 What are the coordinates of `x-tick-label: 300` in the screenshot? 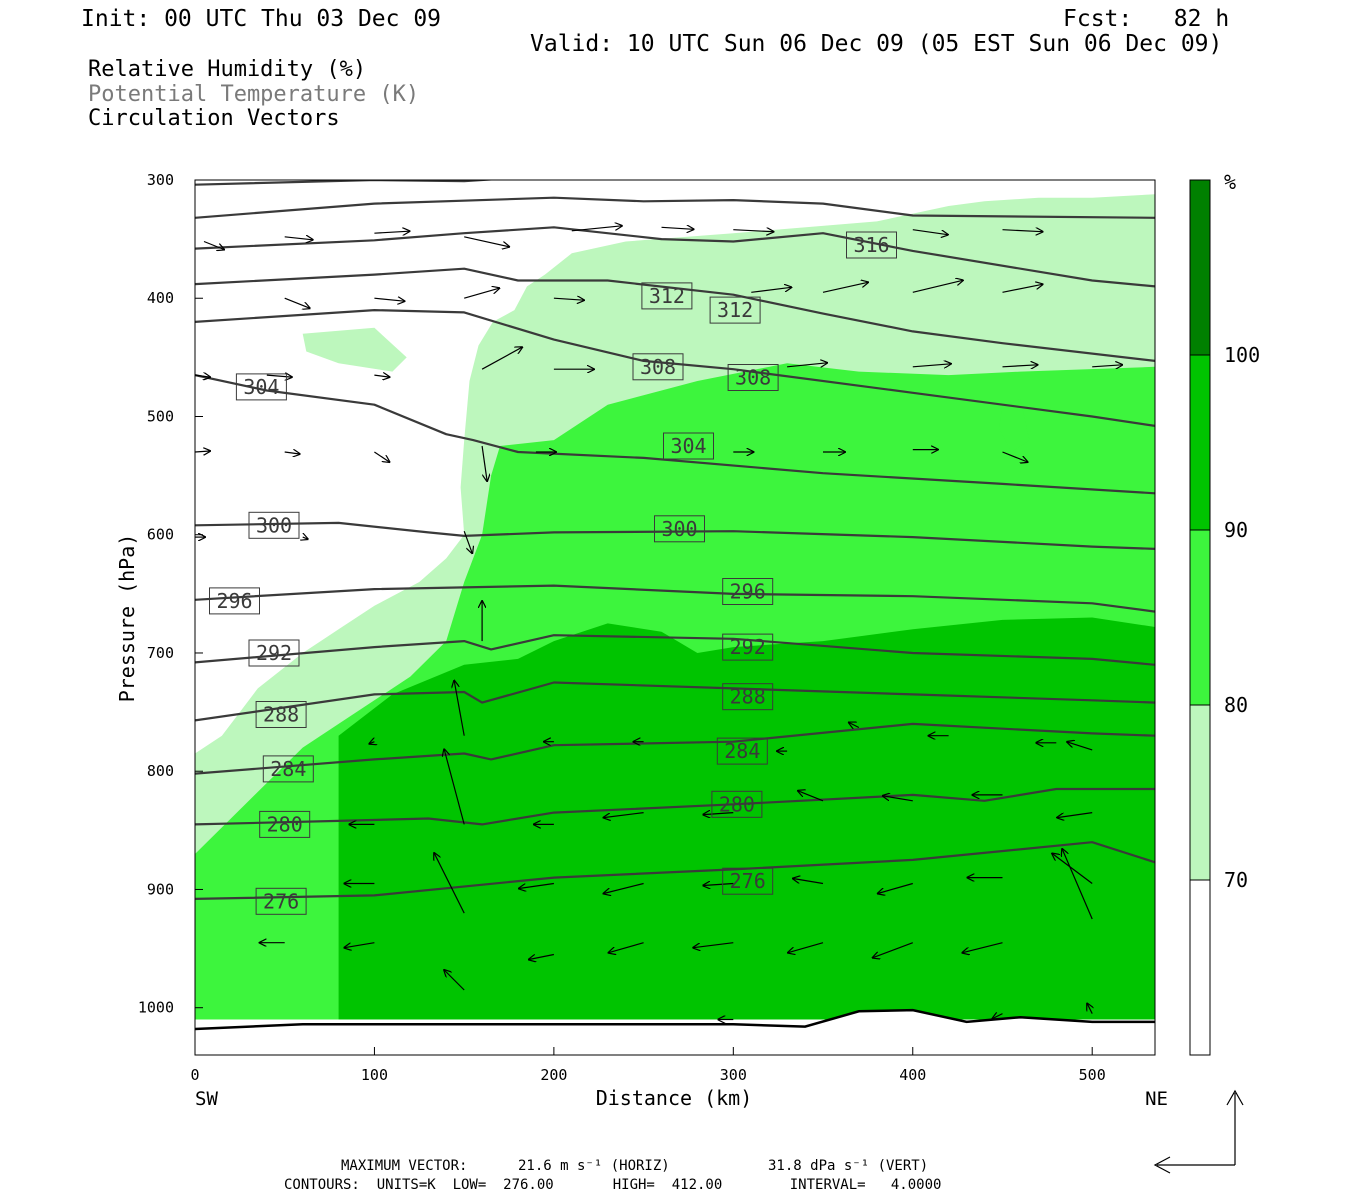 It's located at (733, 1075).